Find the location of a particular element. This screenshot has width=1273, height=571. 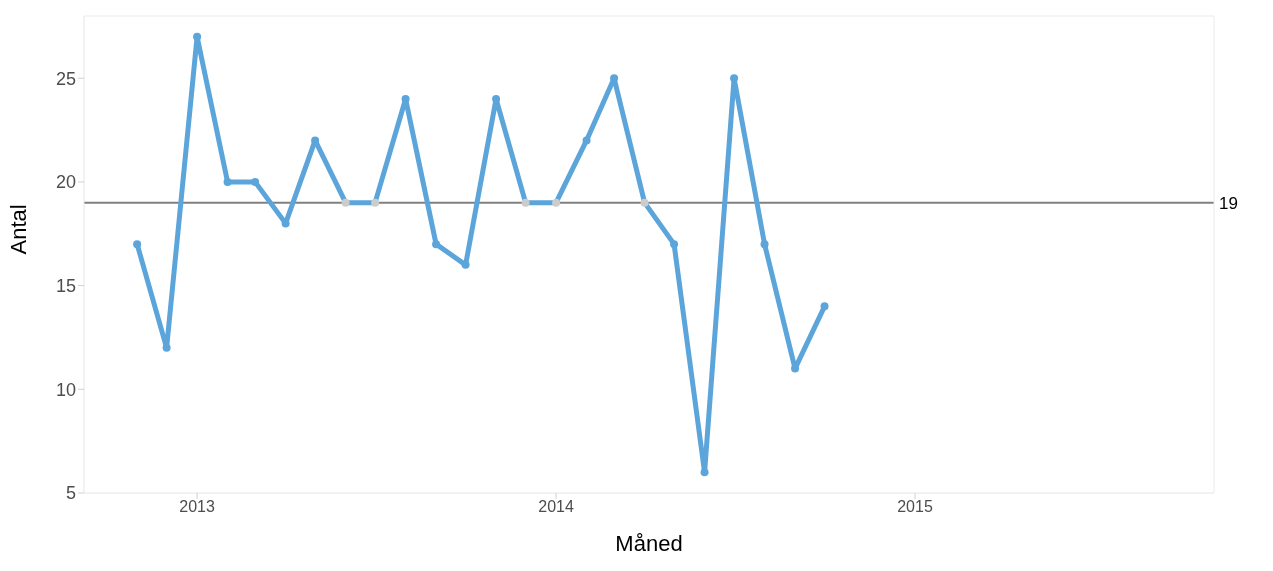

ref-line-label: 19 is located at coordinates (1228, 203).